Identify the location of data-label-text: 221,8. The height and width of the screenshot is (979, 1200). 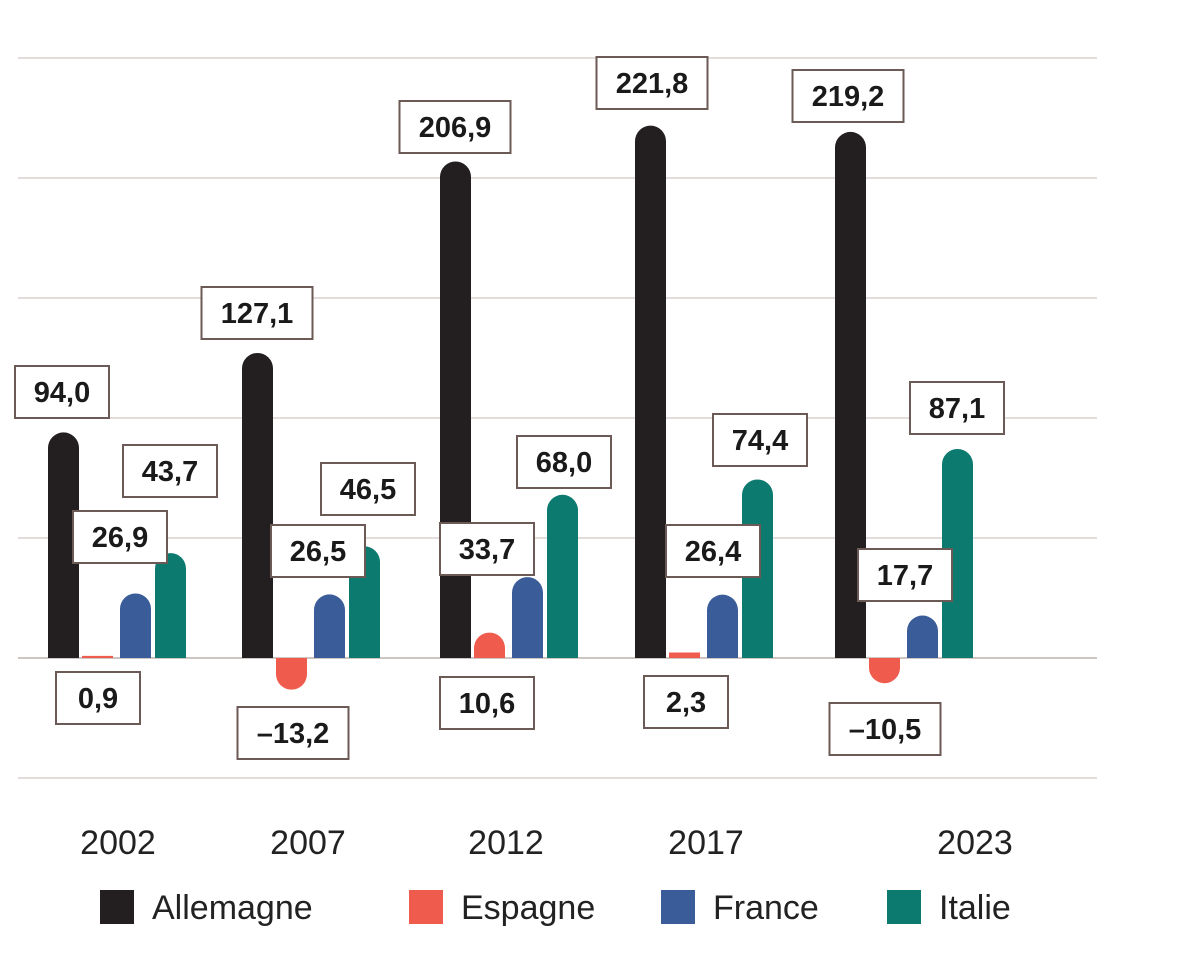
(652, 84).